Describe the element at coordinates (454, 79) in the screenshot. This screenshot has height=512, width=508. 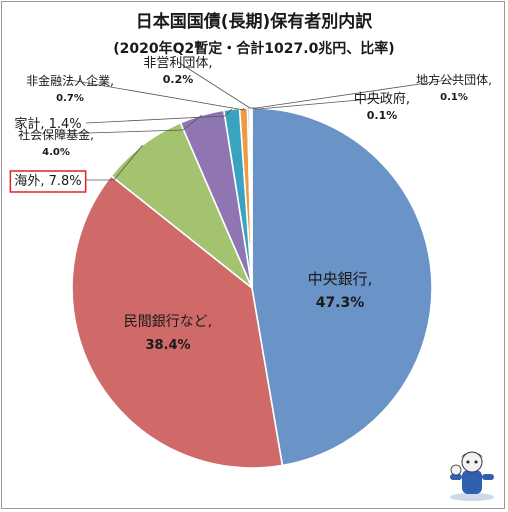
I see `slice-label-7-name: 地方公共団体,` at that location.